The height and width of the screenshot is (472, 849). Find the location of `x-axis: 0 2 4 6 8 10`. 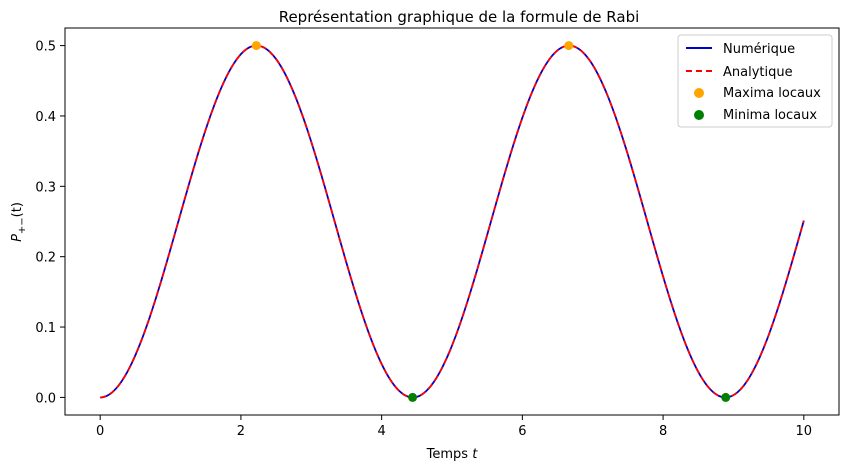

x-axis: 0 2 4 6 8 10 is located at coordinates (454, 427).